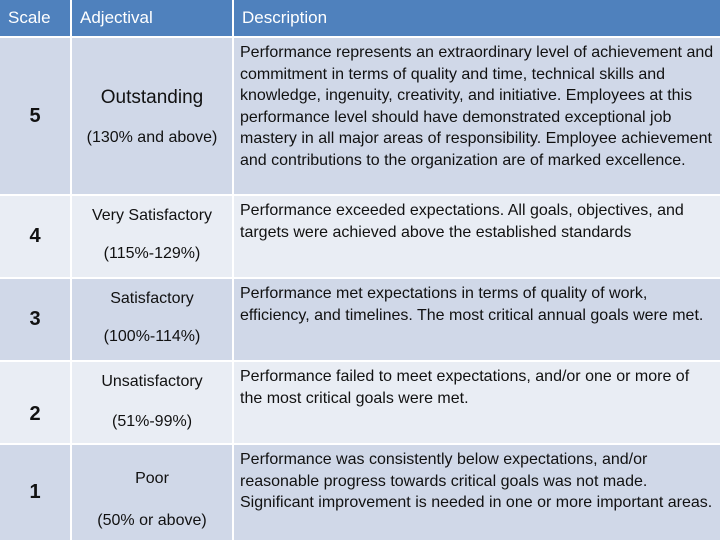  What do you see at coordinates (152, 97) in the screenshot?
I see `adjectival-label: Outstanding` at bounding box center [152, 97].